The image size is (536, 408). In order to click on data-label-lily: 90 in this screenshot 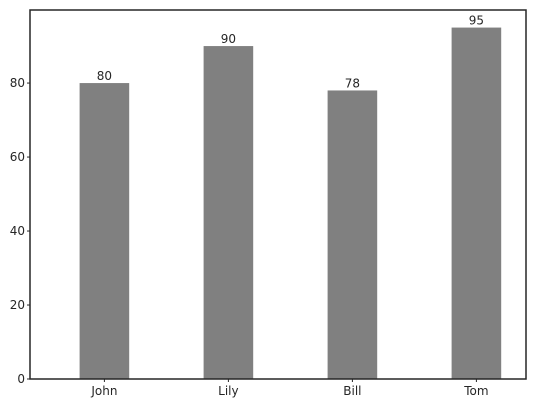, I will do `click(228, 39)`.